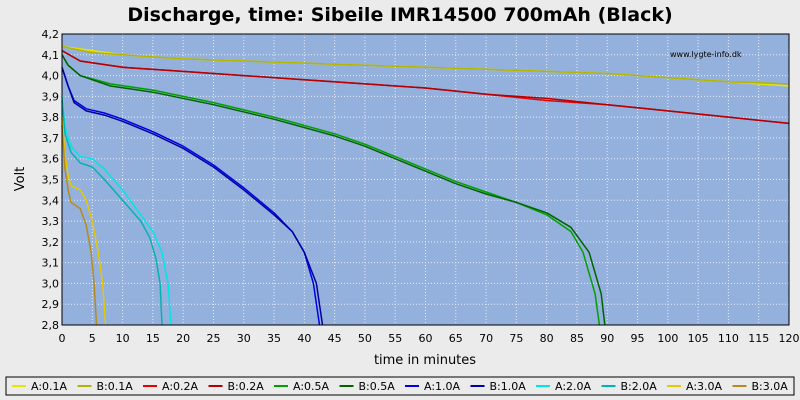 This screenshot has height=400, width=800. I want to click on x-tick-label: 5, so click(92, 338).